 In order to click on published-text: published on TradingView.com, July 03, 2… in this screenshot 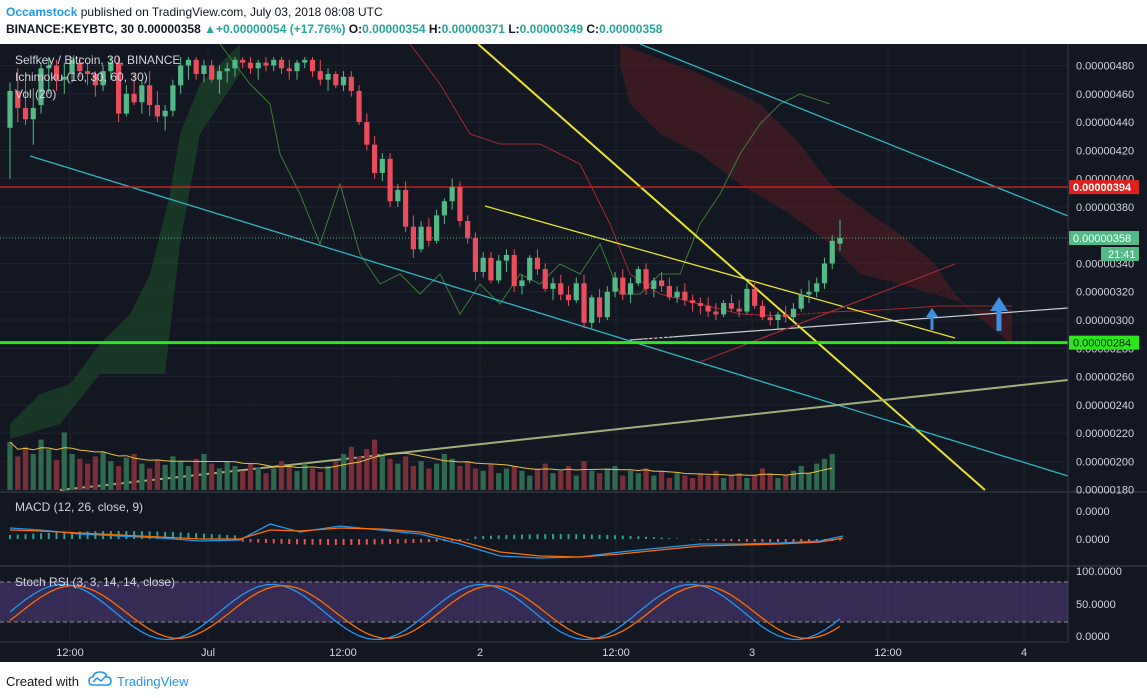, I will do `click(231, 12)`.